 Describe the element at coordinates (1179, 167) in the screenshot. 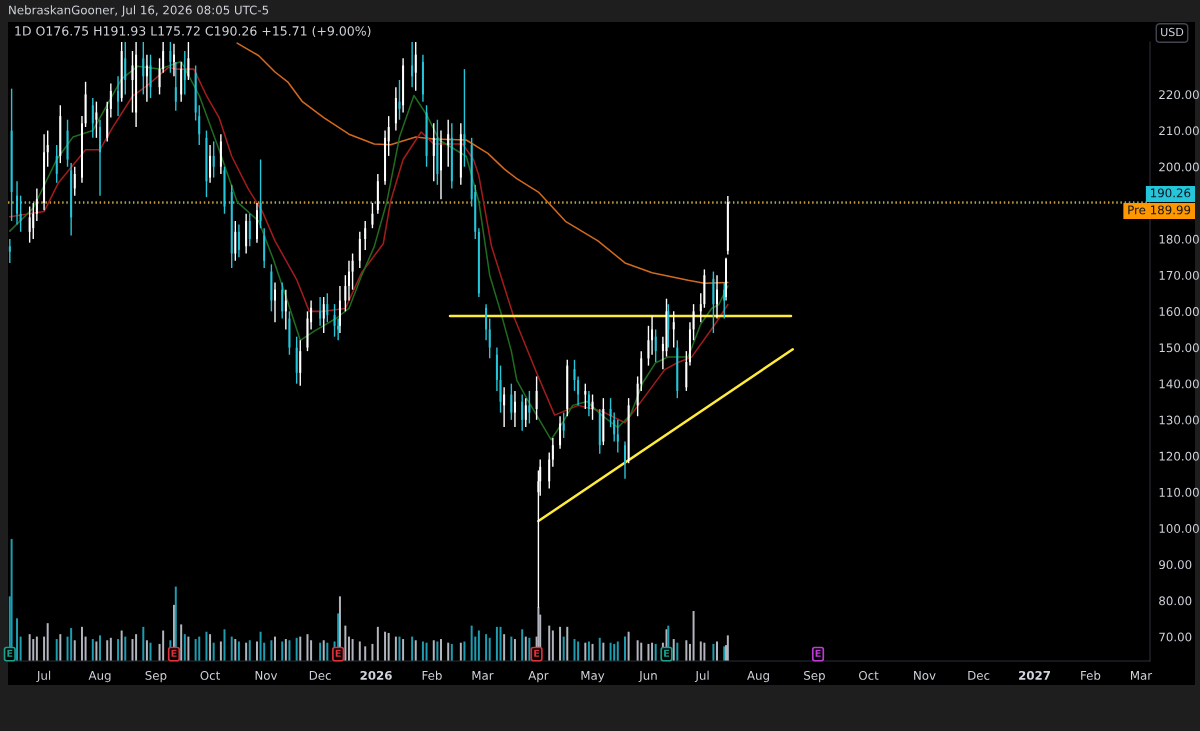

I see `y-tick-label: 200.00` at that location.